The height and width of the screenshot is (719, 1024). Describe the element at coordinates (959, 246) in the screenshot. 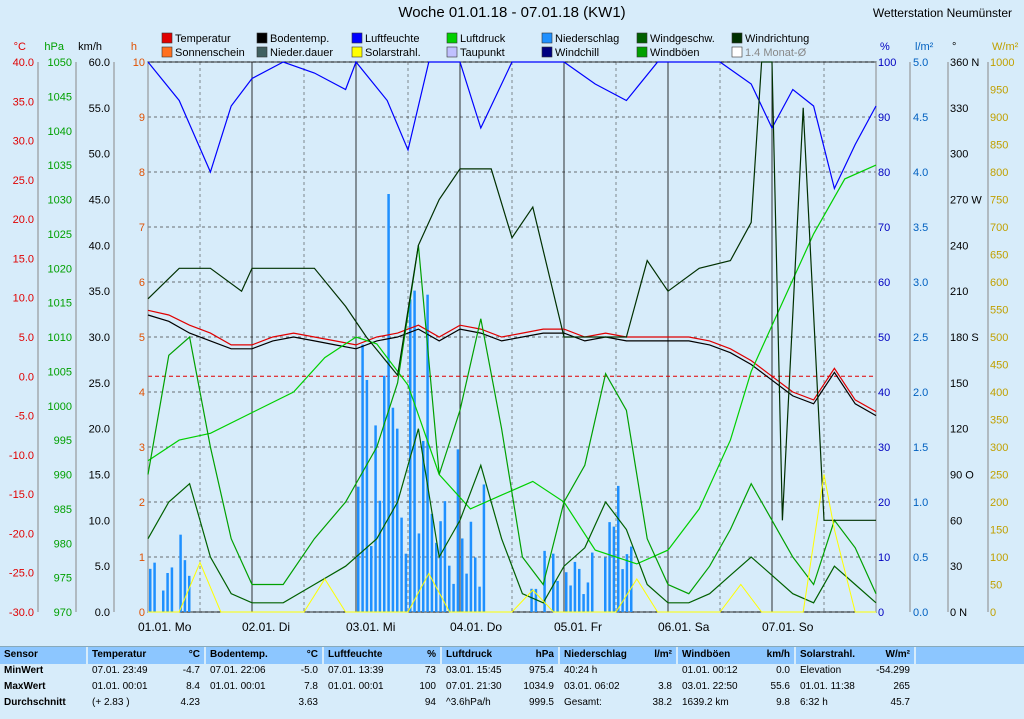

I see `axis-tick-deg: 240` at that location.